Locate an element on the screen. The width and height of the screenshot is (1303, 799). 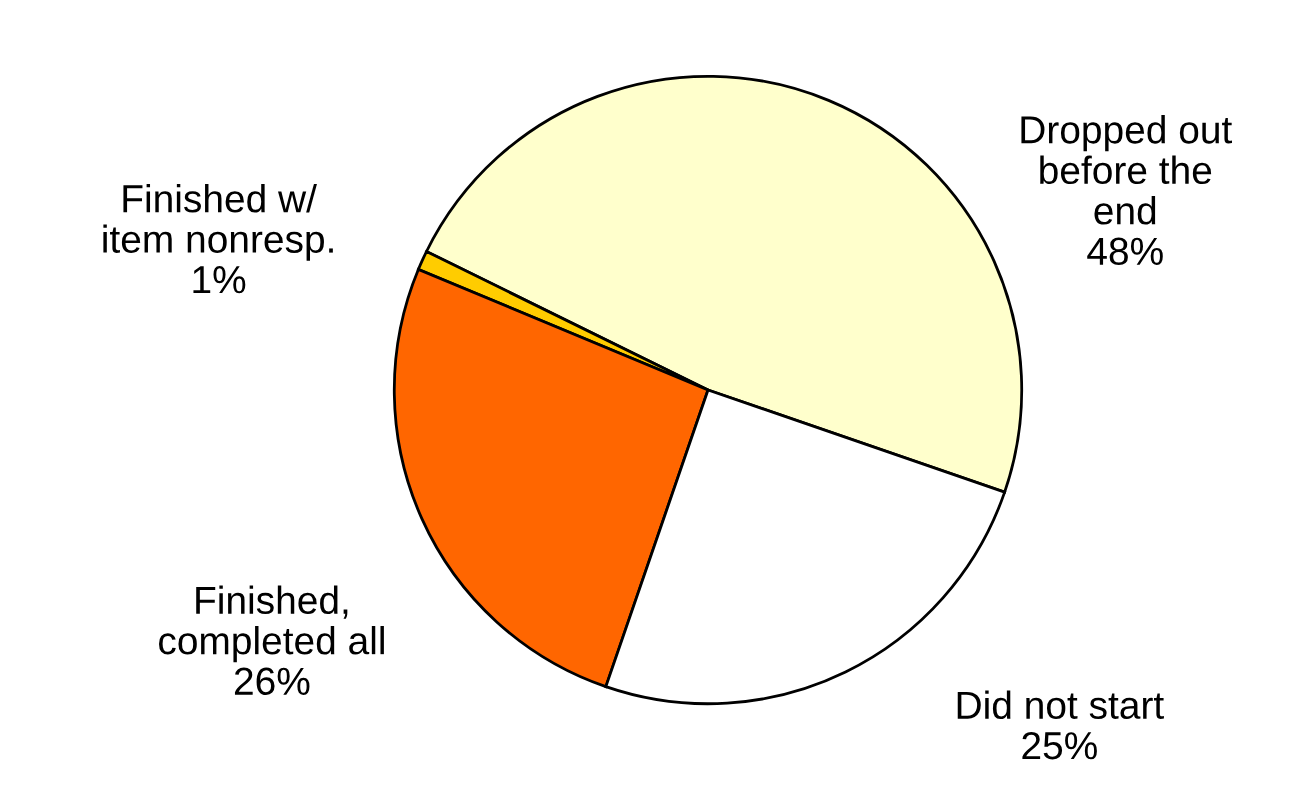
data-label: 26% is located at coordinates (272, 681).